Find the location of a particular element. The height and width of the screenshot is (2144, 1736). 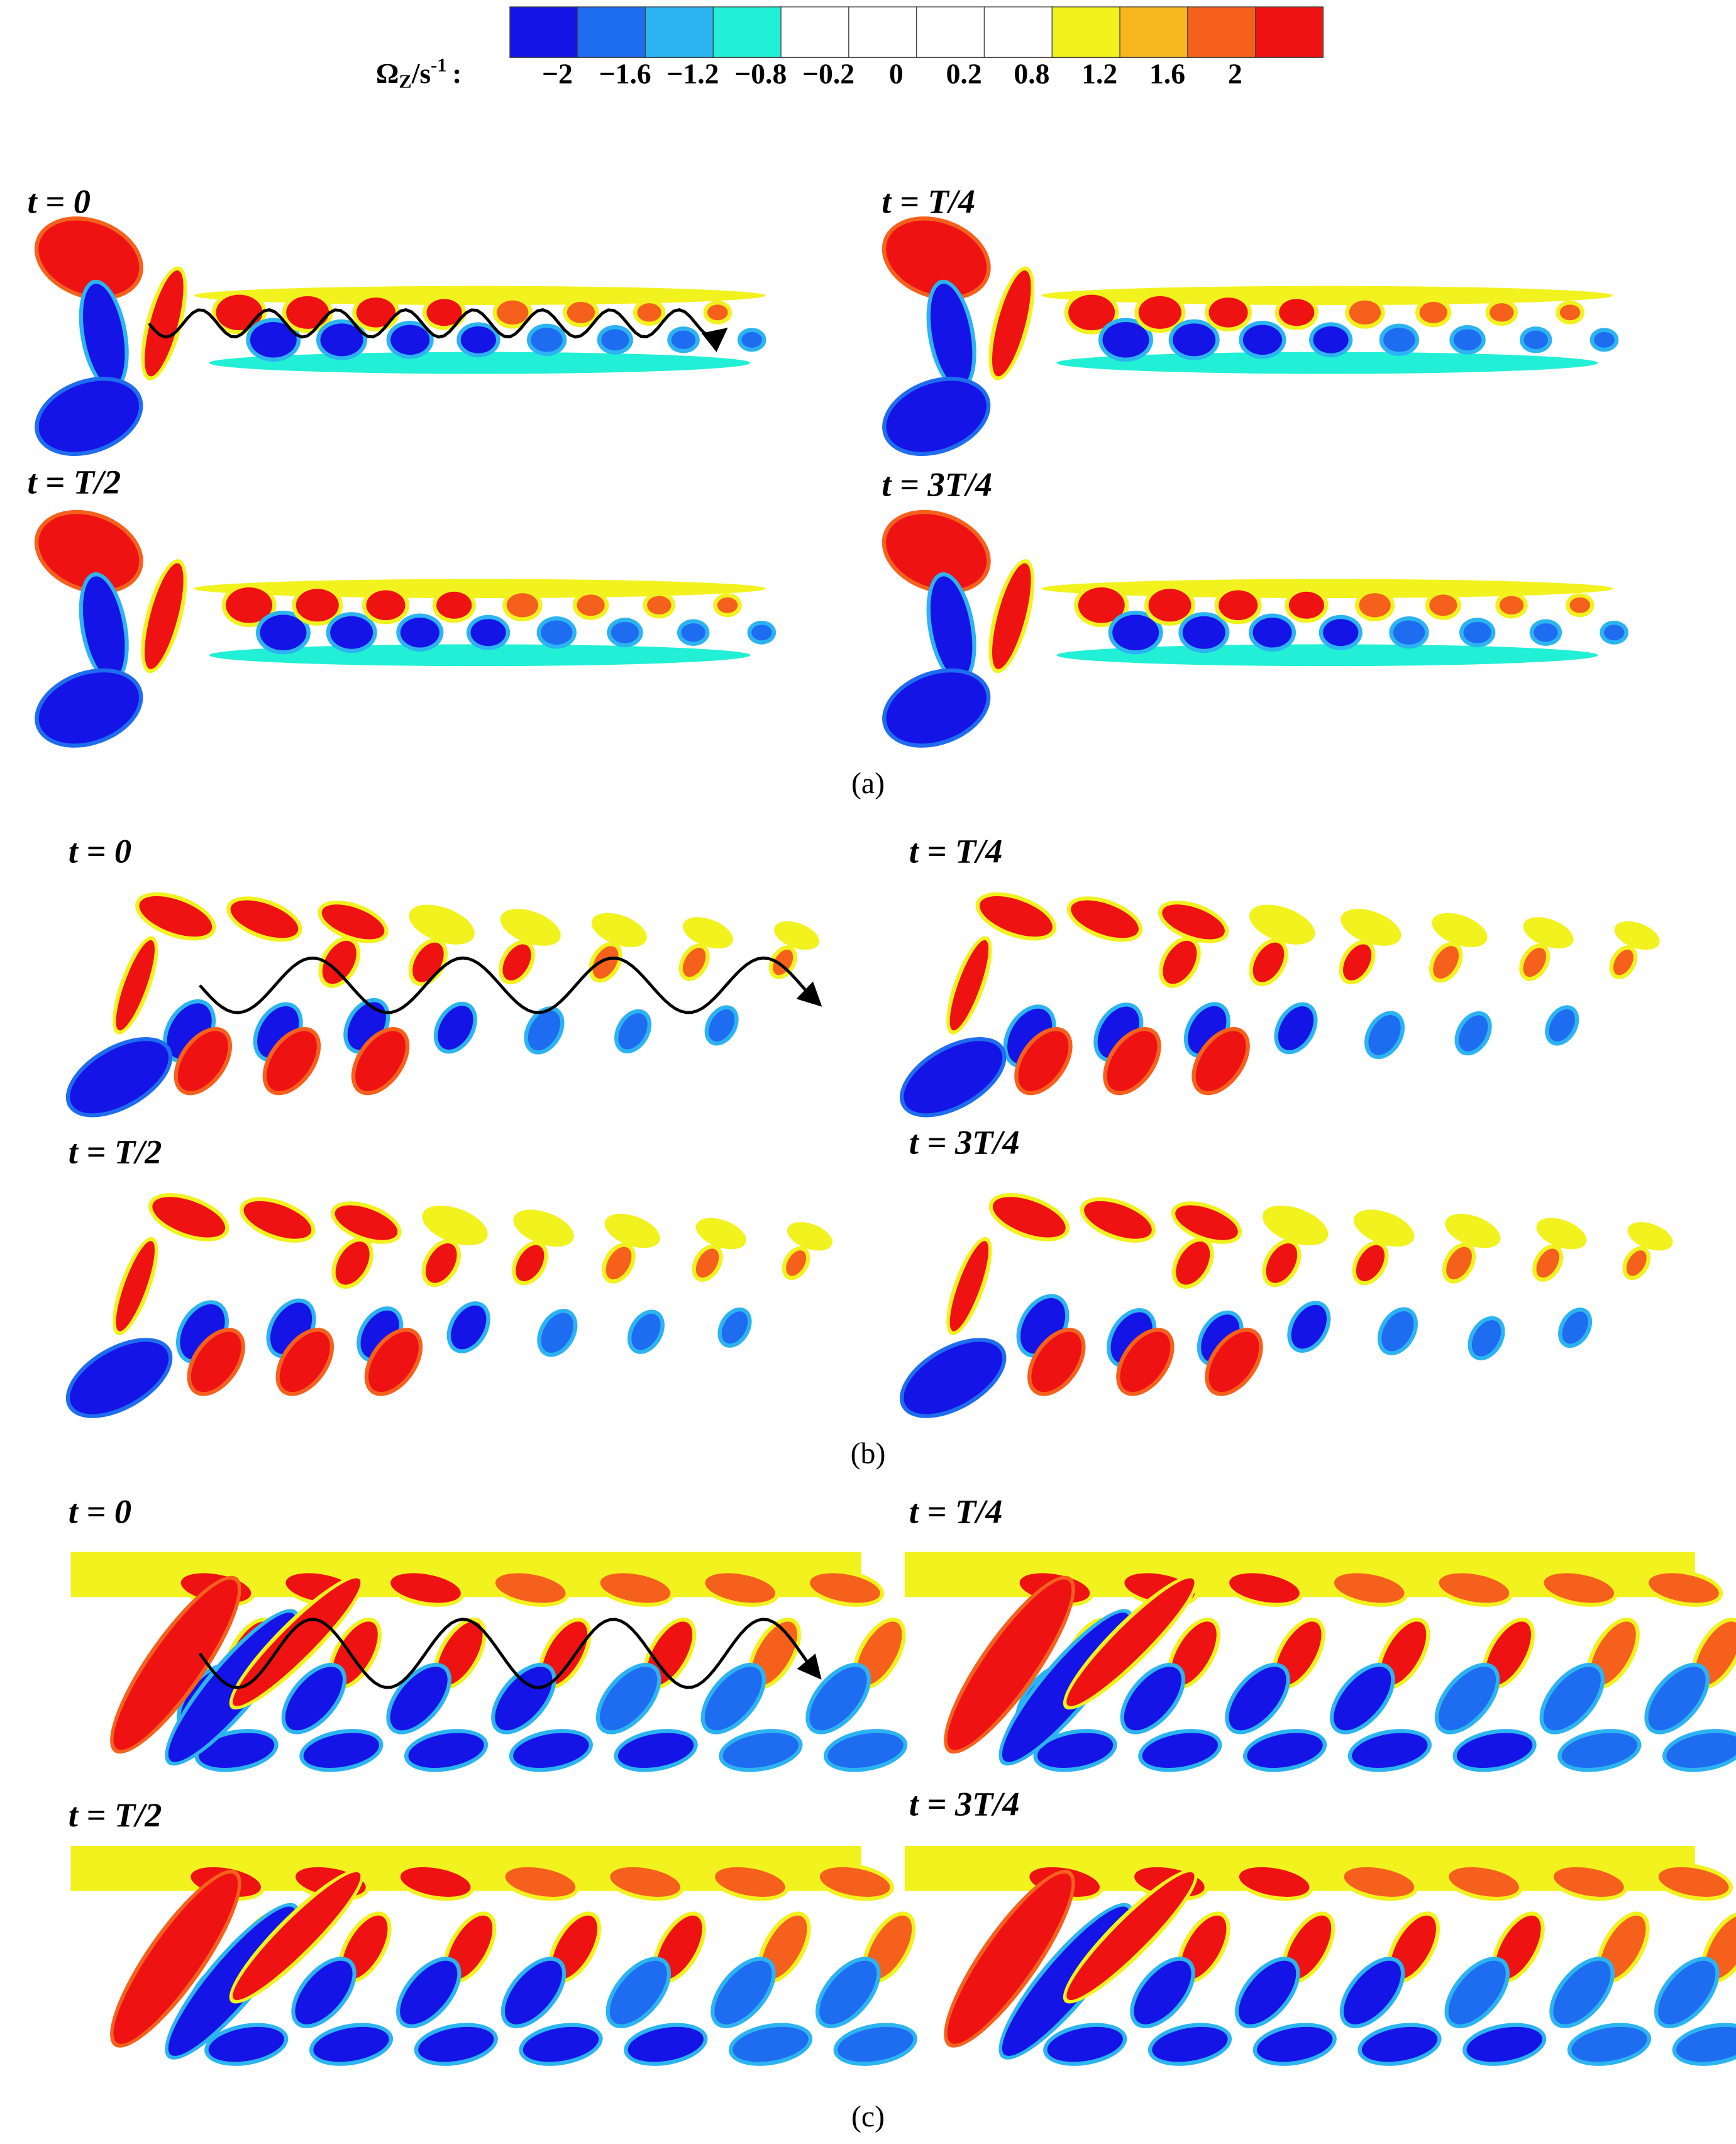

colorbar-tick-label: −2 is located at coordinates (557, 73).